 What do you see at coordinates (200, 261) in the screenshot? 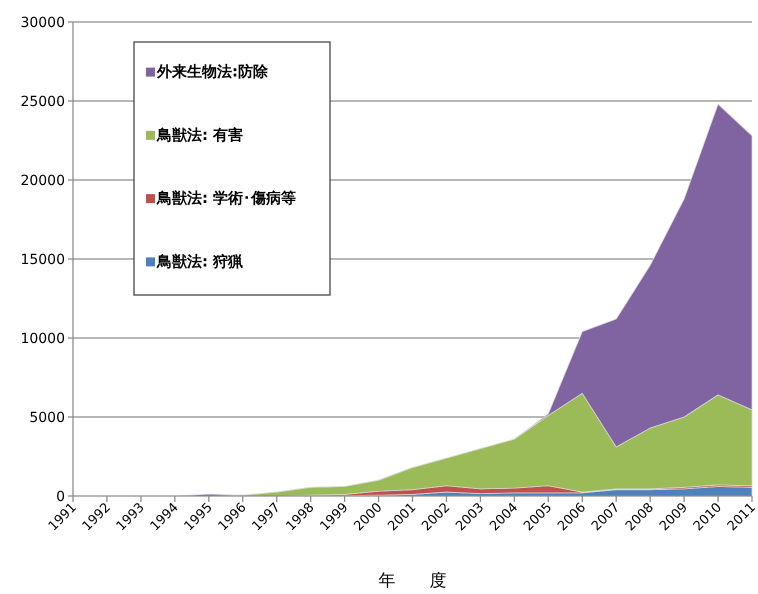
I see `legend-label: 鳥獣法: 狩猟` at bounding box center [200, 261].